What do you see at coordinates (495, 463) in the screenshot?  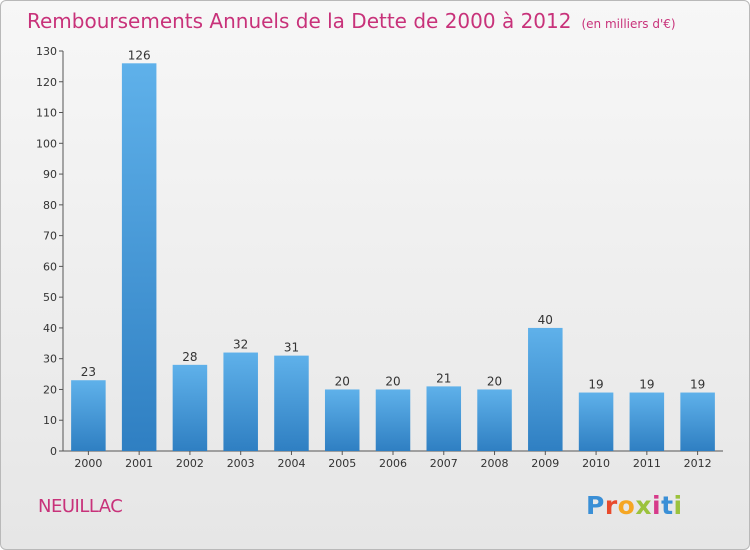 I see `x-tick-label-2008: 2008` at bounding box center [495, 463].